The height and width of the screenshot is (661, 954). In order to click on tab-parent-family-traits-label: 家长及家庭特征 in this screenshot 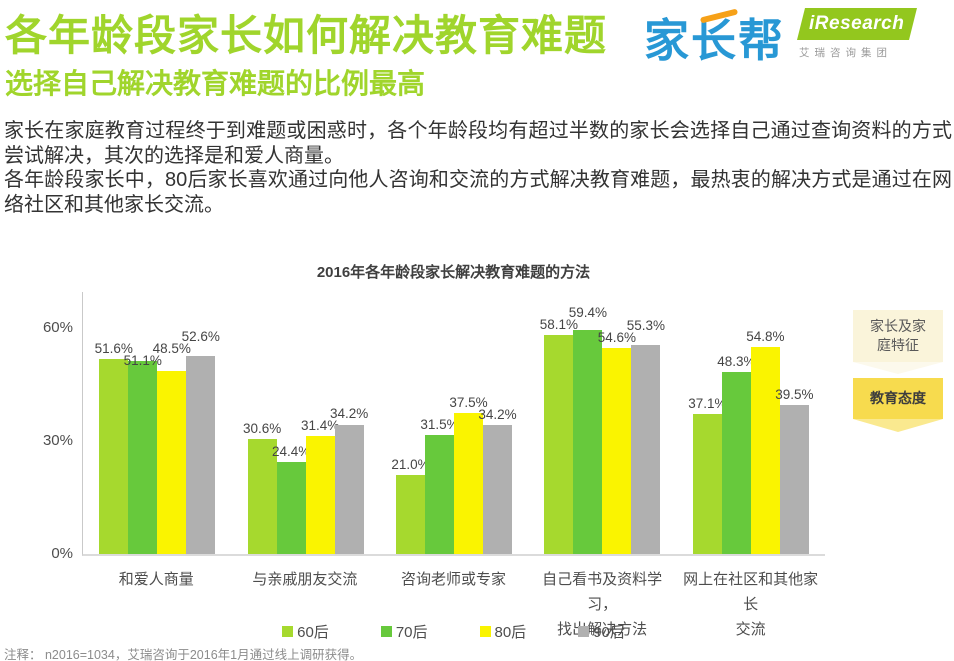, I will do `click(898, 335)`.